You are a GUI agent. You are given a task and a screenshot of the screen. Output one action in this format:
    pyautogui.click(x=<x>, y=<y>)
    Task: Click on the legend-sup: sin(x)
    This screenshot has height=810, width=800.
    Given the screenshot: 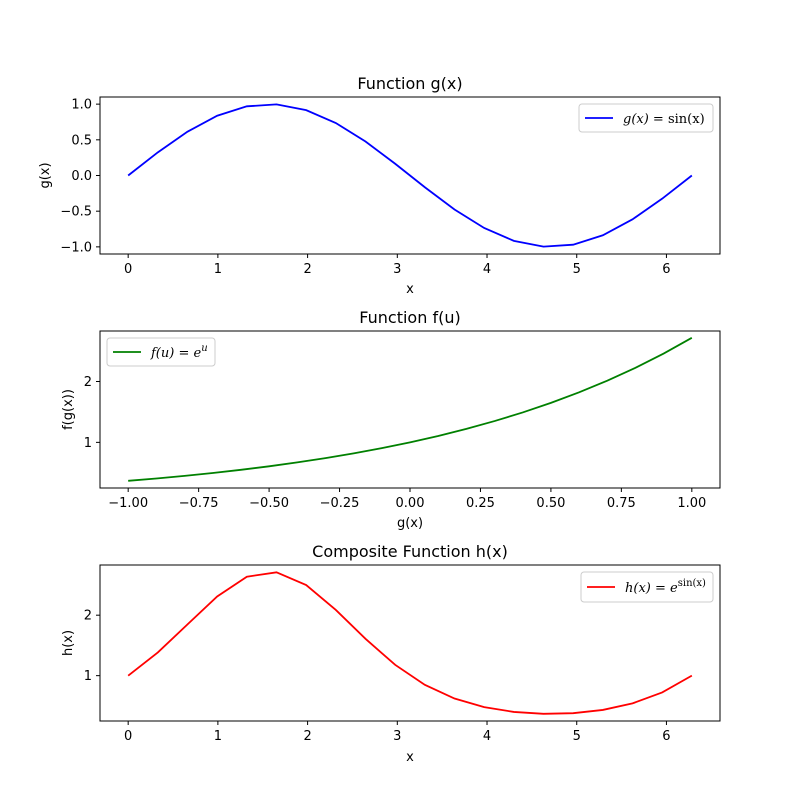 What is the action you would take?
    pyautogui.click(x=692, y=583)
    